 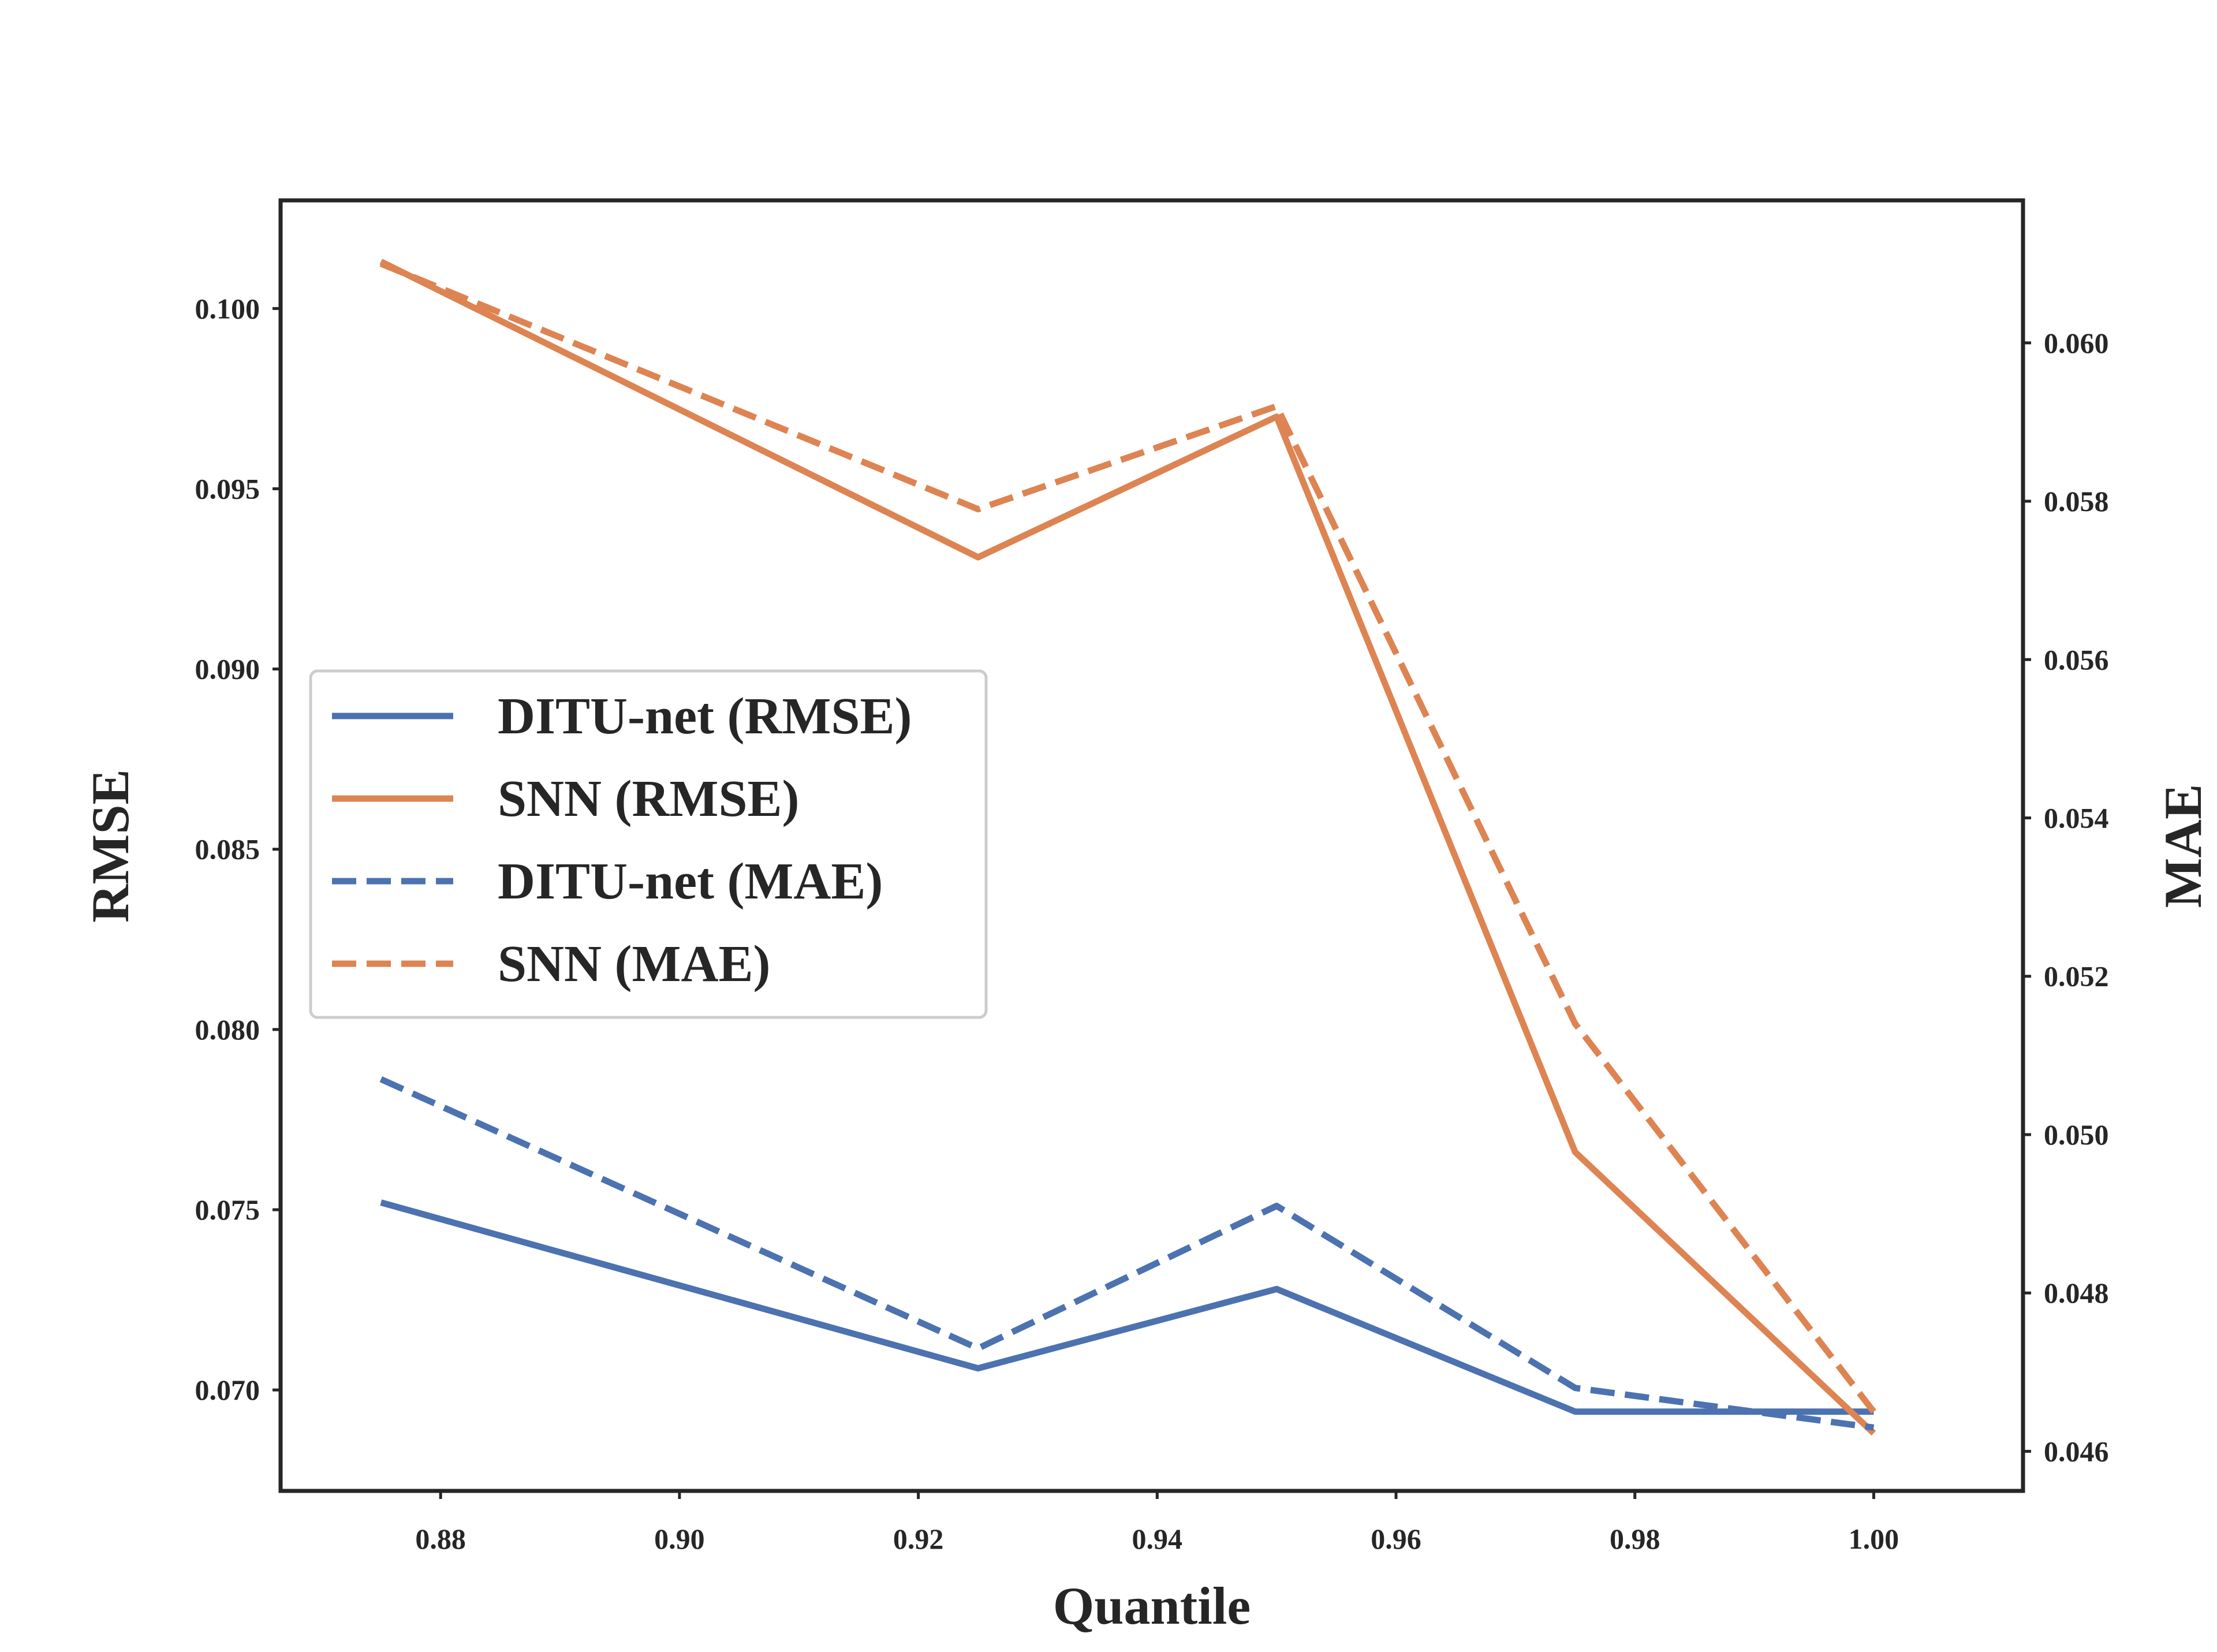 What do you see at coordinates (227, 669) in the screenshot?
I see `y-tick-label: 0.090` at bounding box center [227, 669].